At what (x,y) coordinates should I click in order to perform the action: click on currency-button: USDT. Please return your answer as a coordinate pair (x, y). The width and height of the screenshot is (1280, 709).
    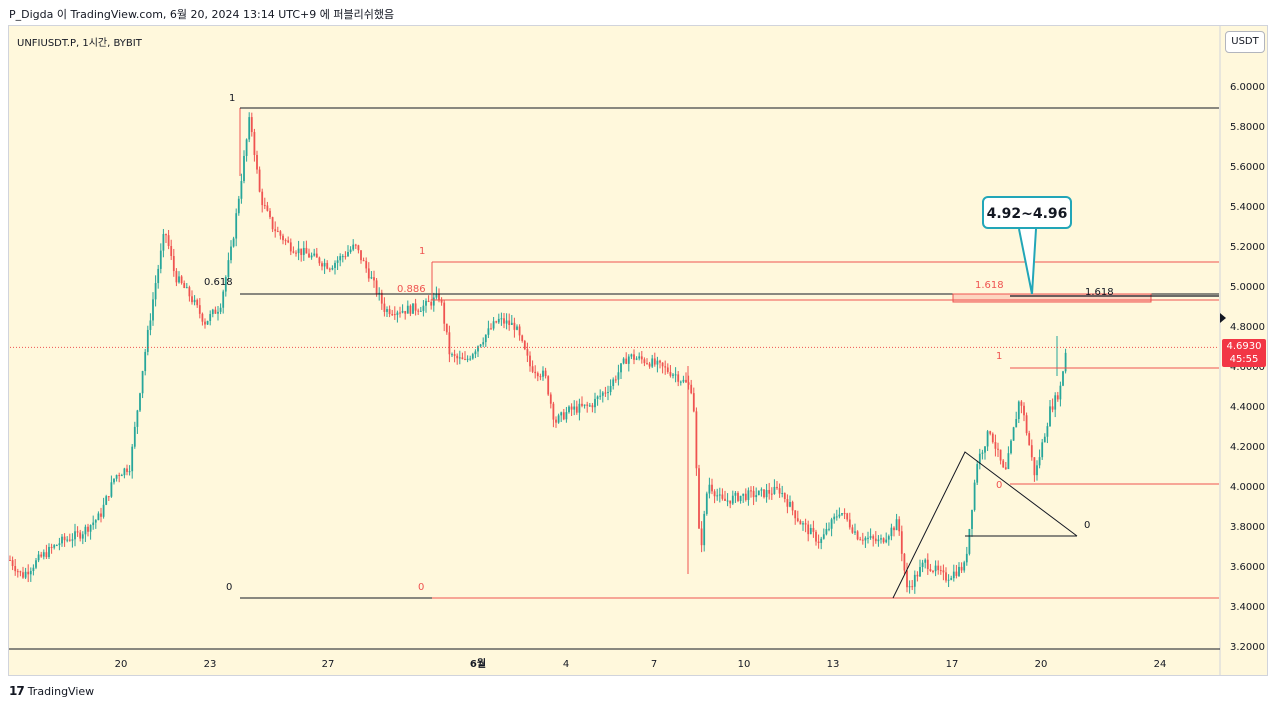
    Looking at the image, I should click on (1245, 42).